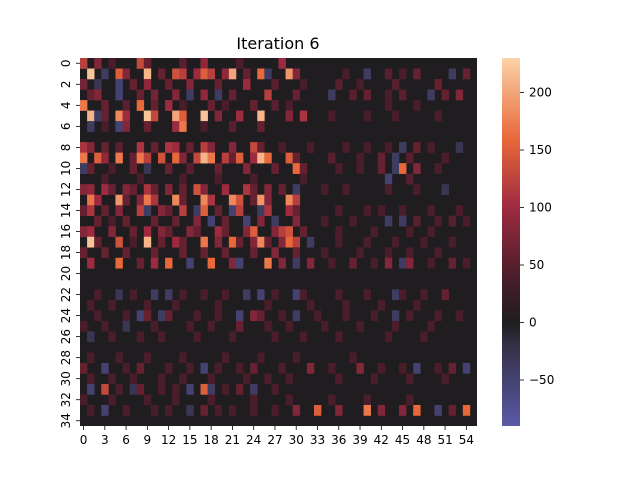 The width and height of the screenshot is (640, 480). Describe the element at coordinates (277, 436) in the screenshot. I see `x-axis-ticks: 0 3 6 9 12 15 18 21 24 27 30 33 36 39 42 45 48 51 54` at that location.